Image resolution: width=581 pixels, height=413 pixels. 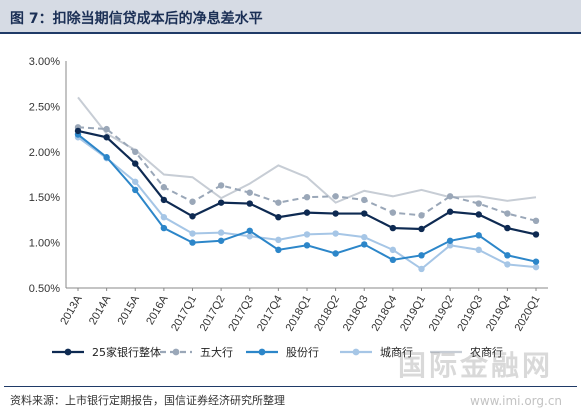 I want to click on x-tick-label: 2018Q1, so click(x=299, y=314).